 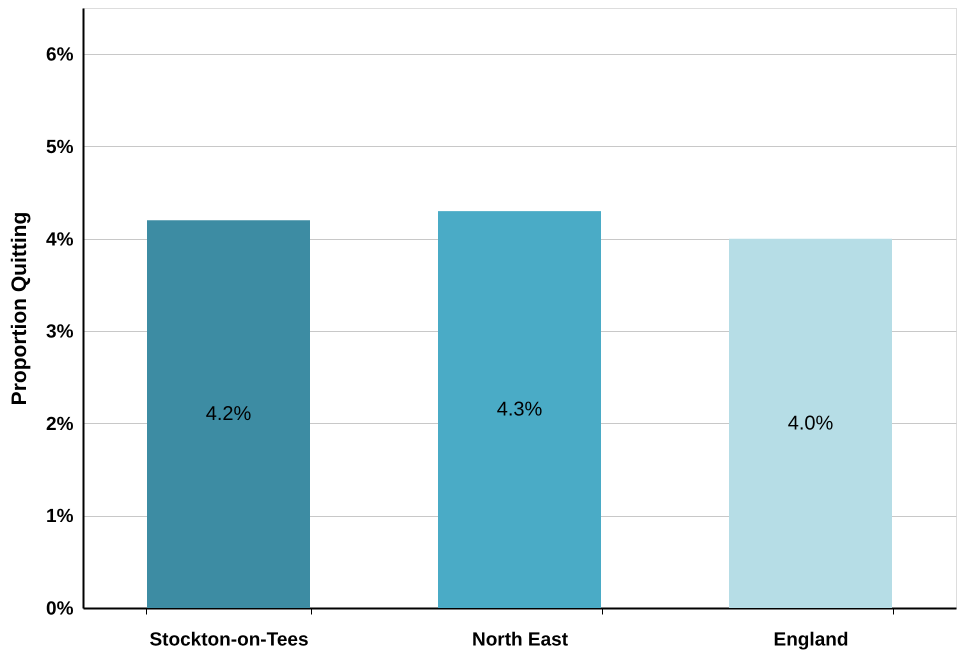 I want to click on x-tick-label: England, so click(x=811, y=640).